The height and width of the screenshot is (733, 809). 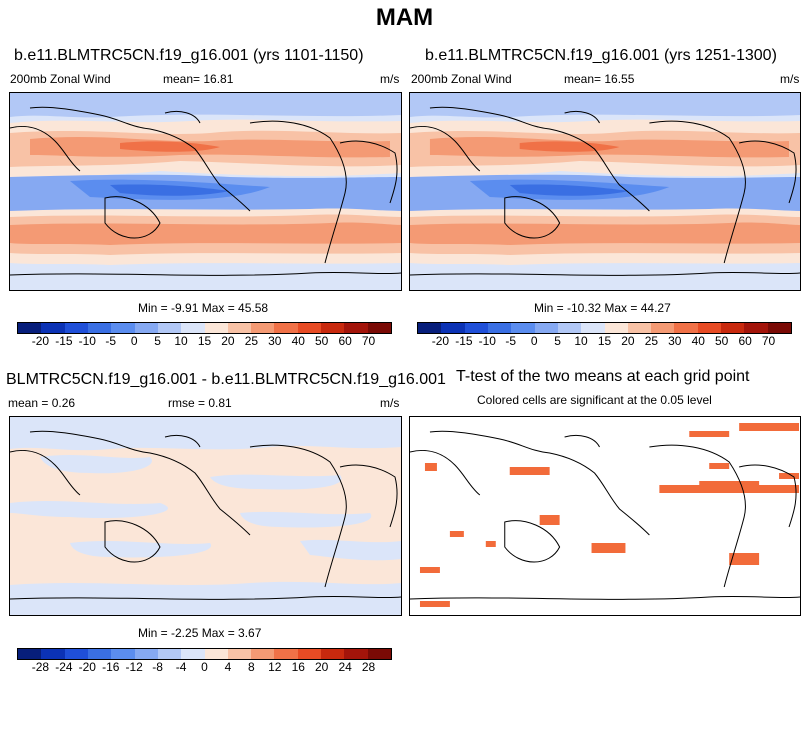 I want to click on panel3-difference-map, so click(x=205, y=516).